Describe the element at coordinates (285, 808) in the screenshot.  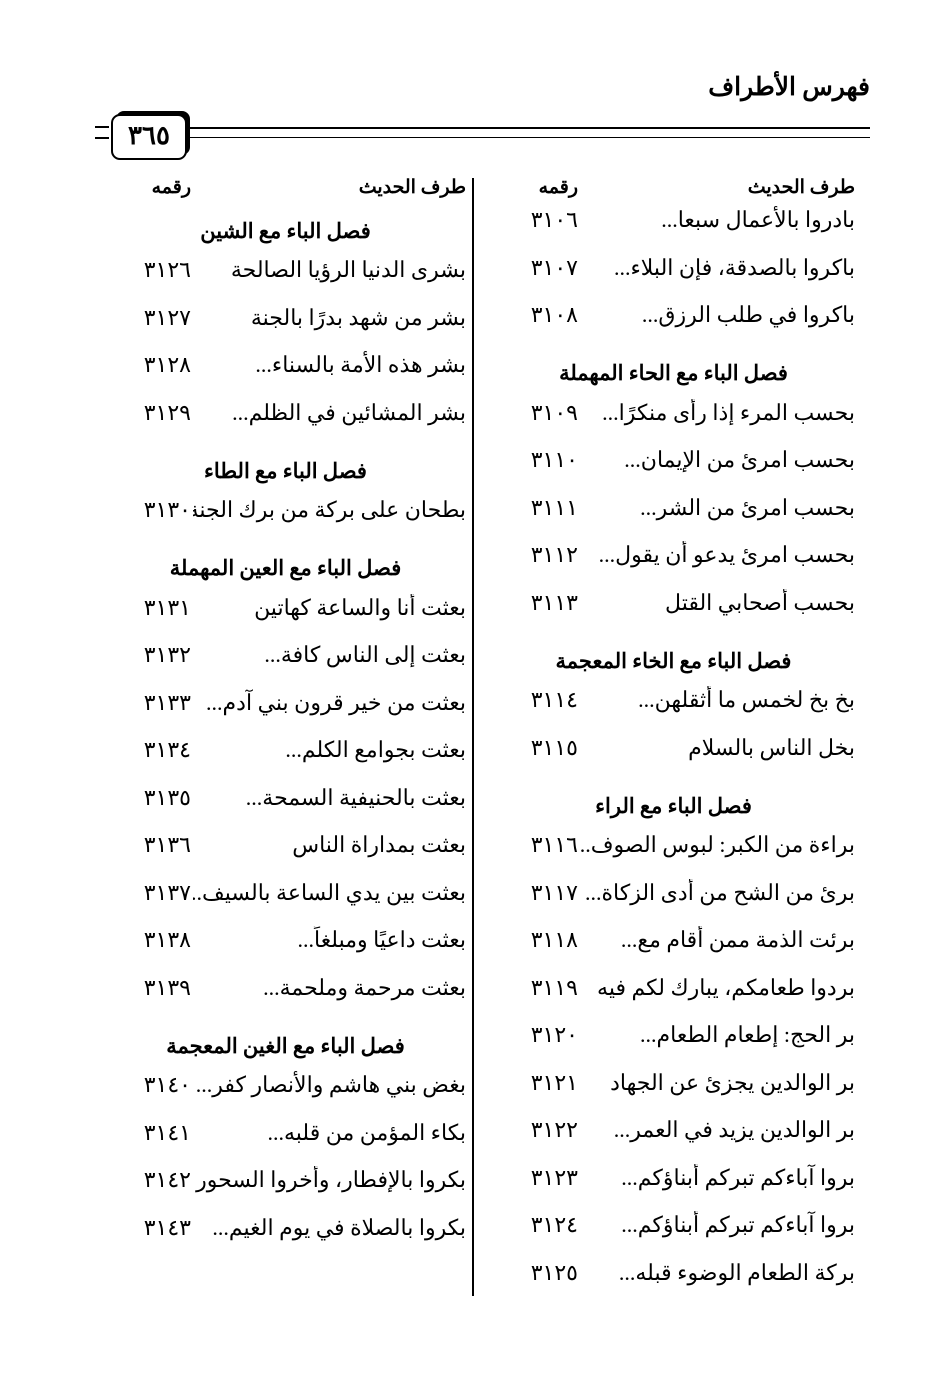
I see `index-entry-row: بعثت بالحنيفية السمحة... ٣١٣٥` at that location.